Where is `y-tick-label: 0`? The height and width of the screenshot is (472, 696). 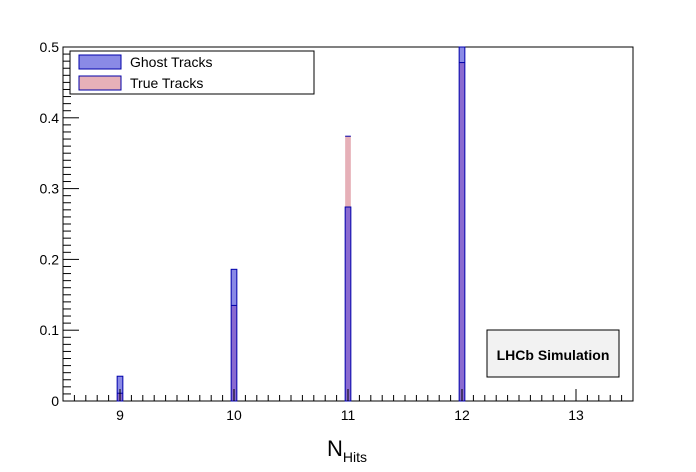 y-tick-label: 0 is located at coordinates (55, 401).